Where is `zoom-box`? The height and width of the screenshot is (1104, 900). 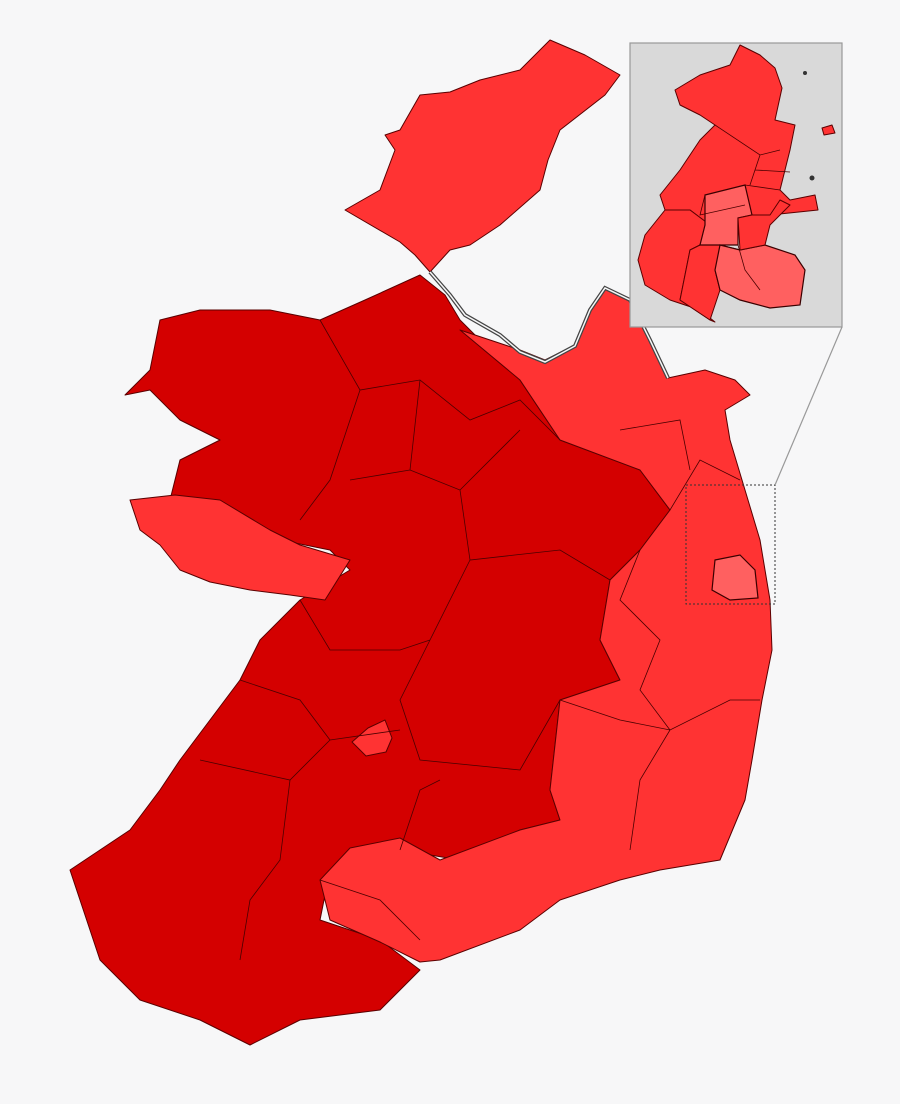 zoom-box is located at coordinates (730, 544).